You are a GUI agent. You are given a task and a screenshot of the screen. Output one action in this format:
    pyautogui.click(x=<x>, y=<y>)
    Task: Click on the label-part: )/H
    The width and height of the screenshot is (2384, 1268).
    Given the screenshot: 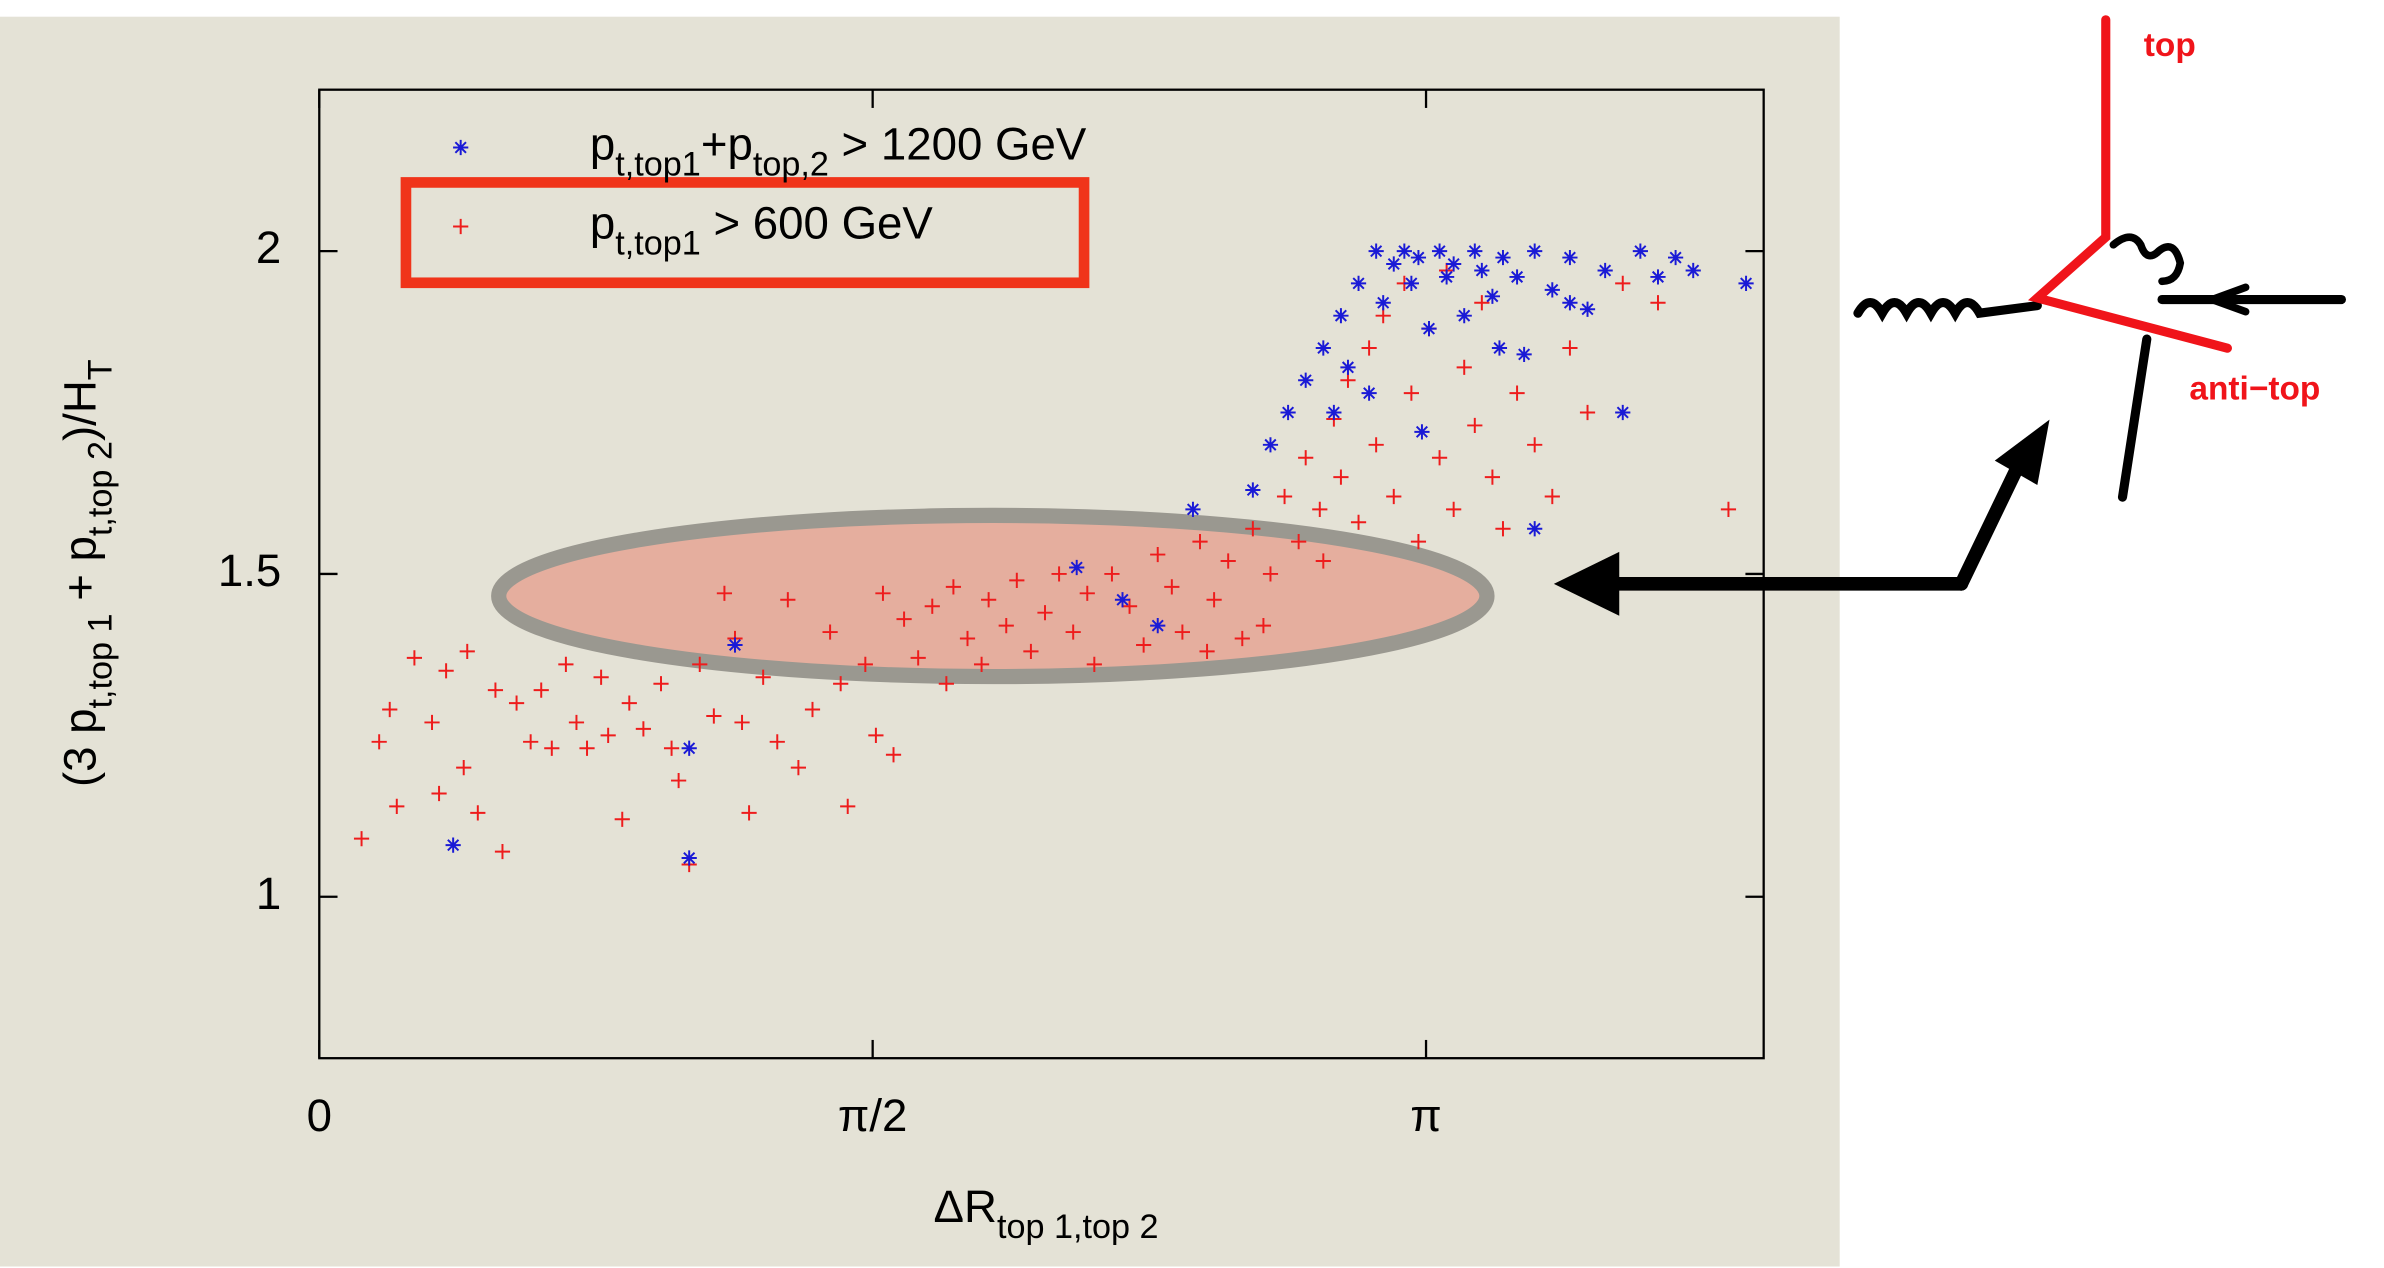 What is the action you would take?
    pyautogui.click(x=80, y=410)
    